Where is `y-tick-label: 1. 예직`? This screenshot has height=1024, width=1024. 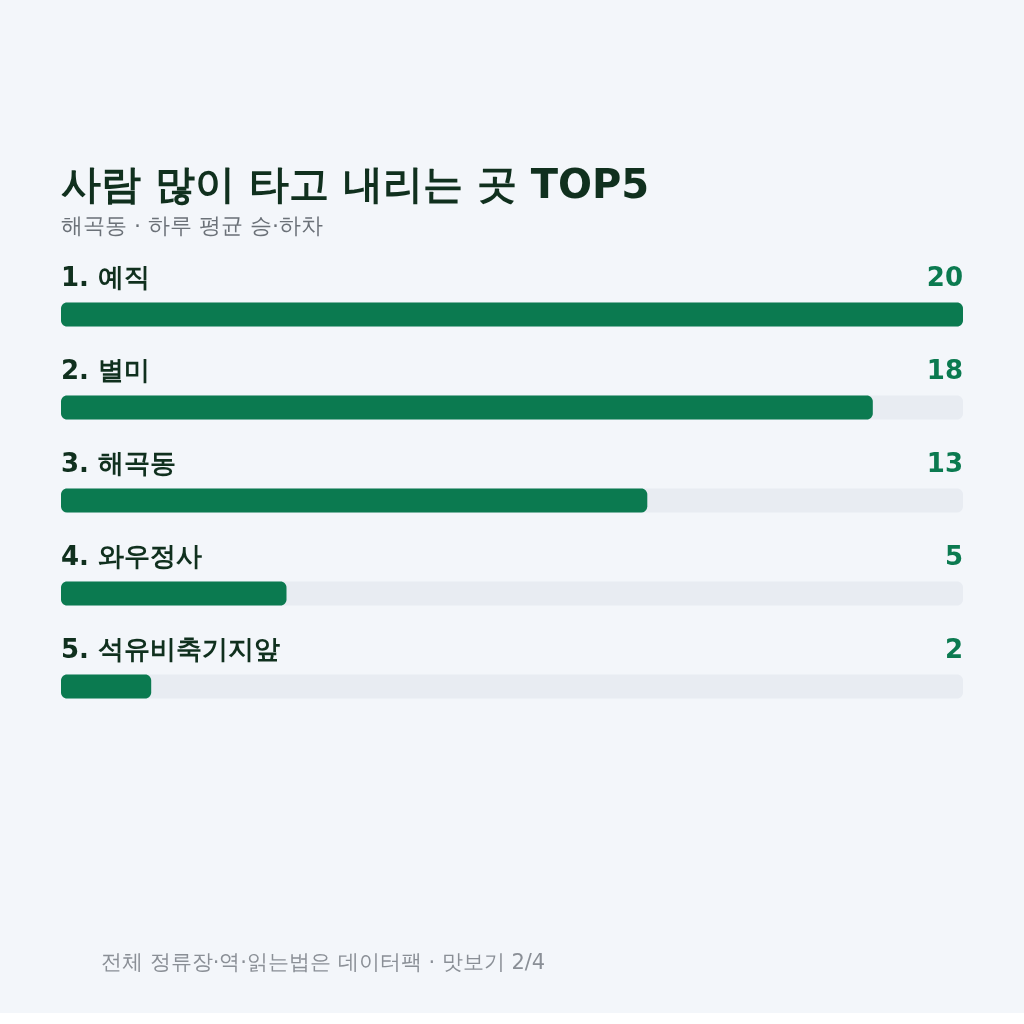
y-tick-label: 1. 예직 is located at coordinates (106, 276).